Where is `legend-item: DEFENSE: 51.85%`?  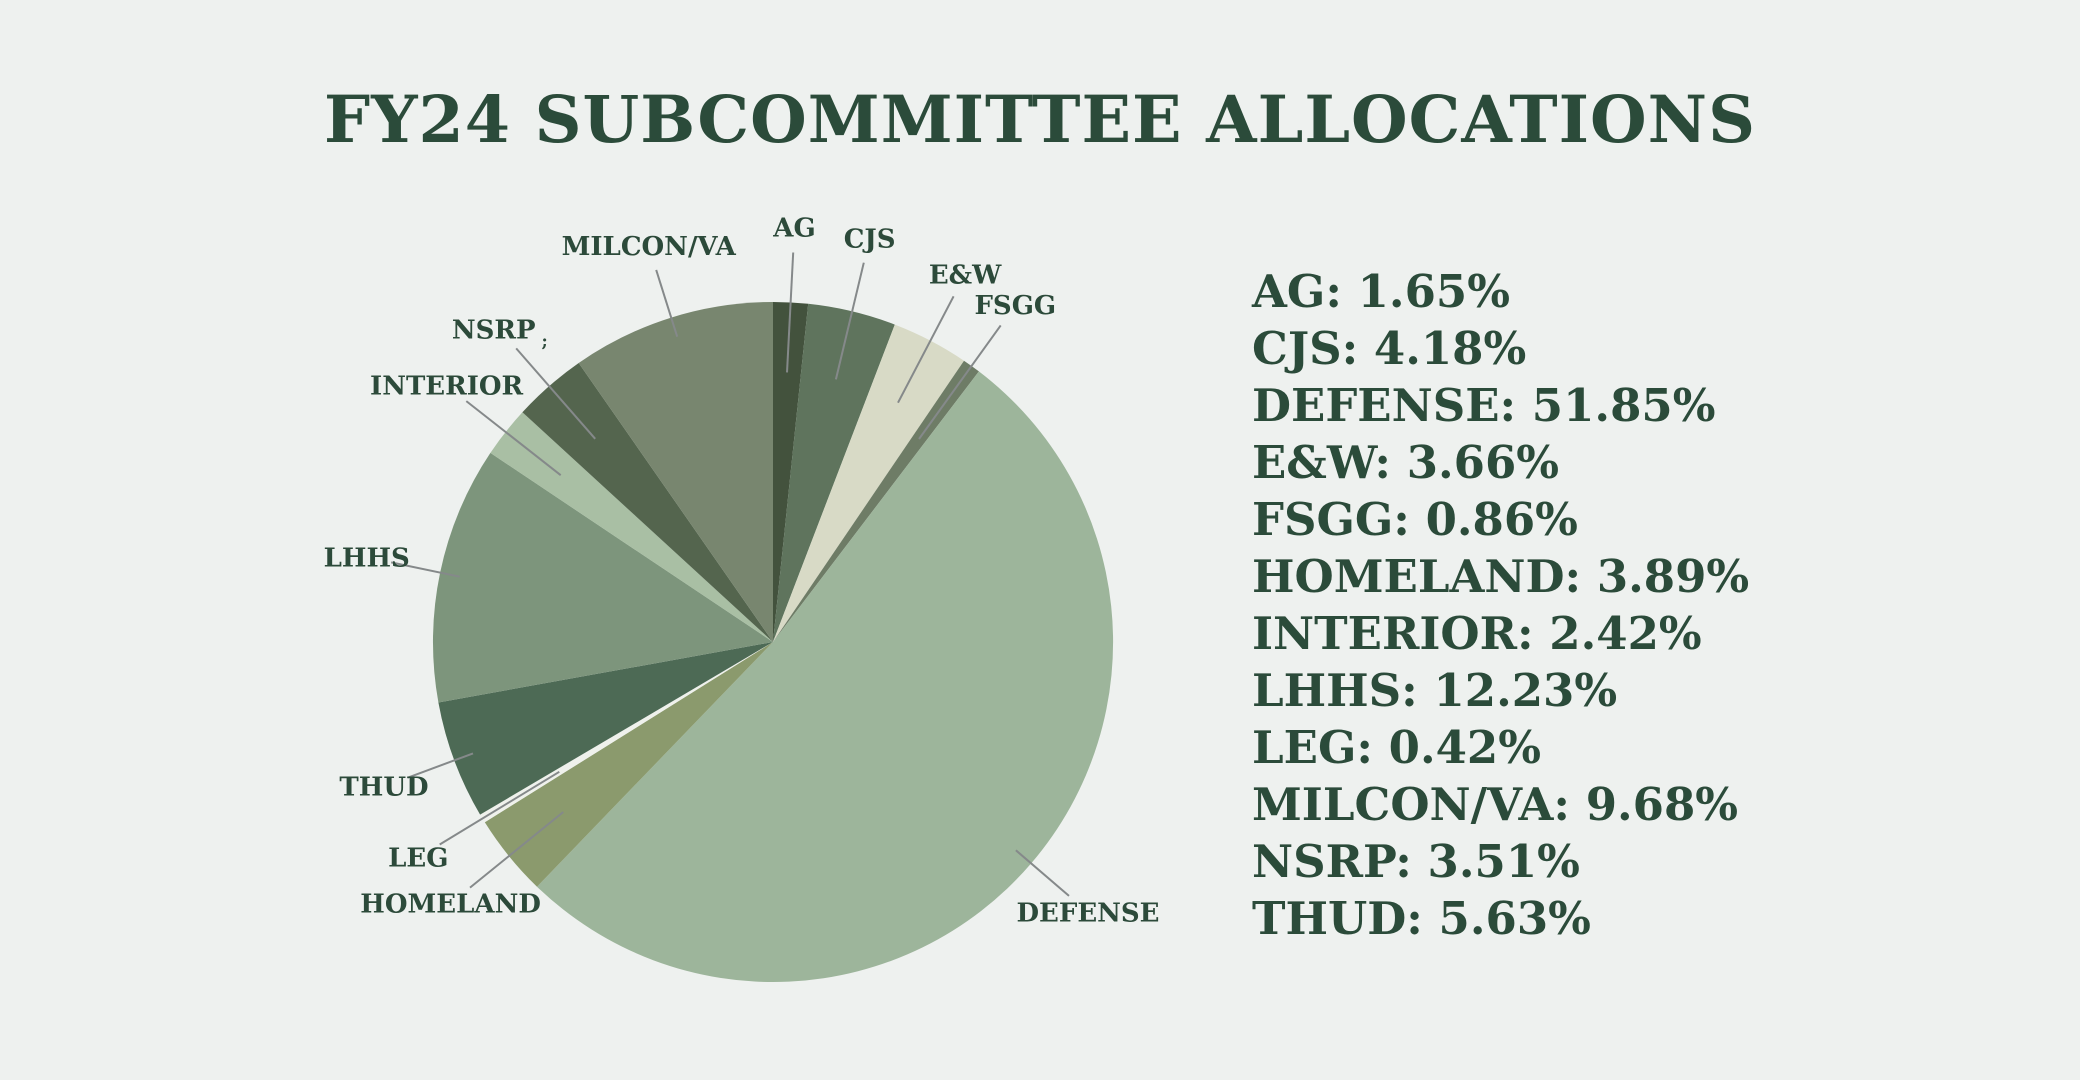 legend-item: DEFENSE: 51.85% is located at coordinates (1484, 405).